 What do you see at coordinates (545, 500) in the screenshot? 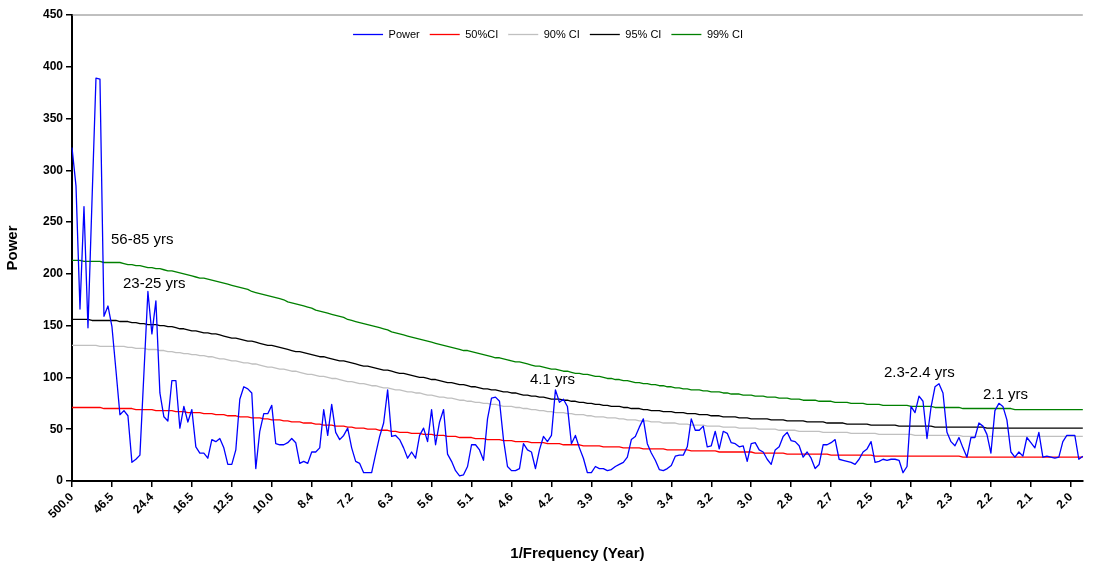
I see `x-tick-label: 4.2` at bounding box center [545, 500].